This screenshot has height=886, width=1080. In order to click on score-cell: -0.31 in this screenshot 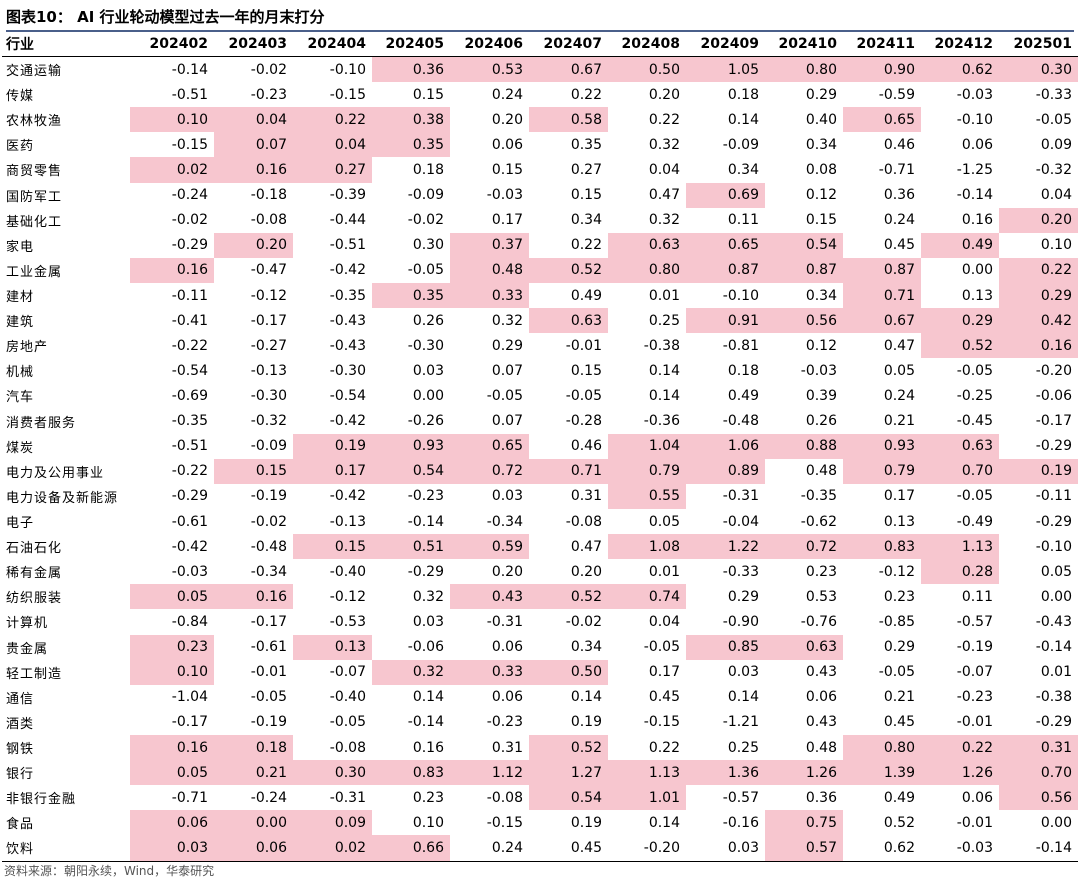, I will do `click(504, 621)`.